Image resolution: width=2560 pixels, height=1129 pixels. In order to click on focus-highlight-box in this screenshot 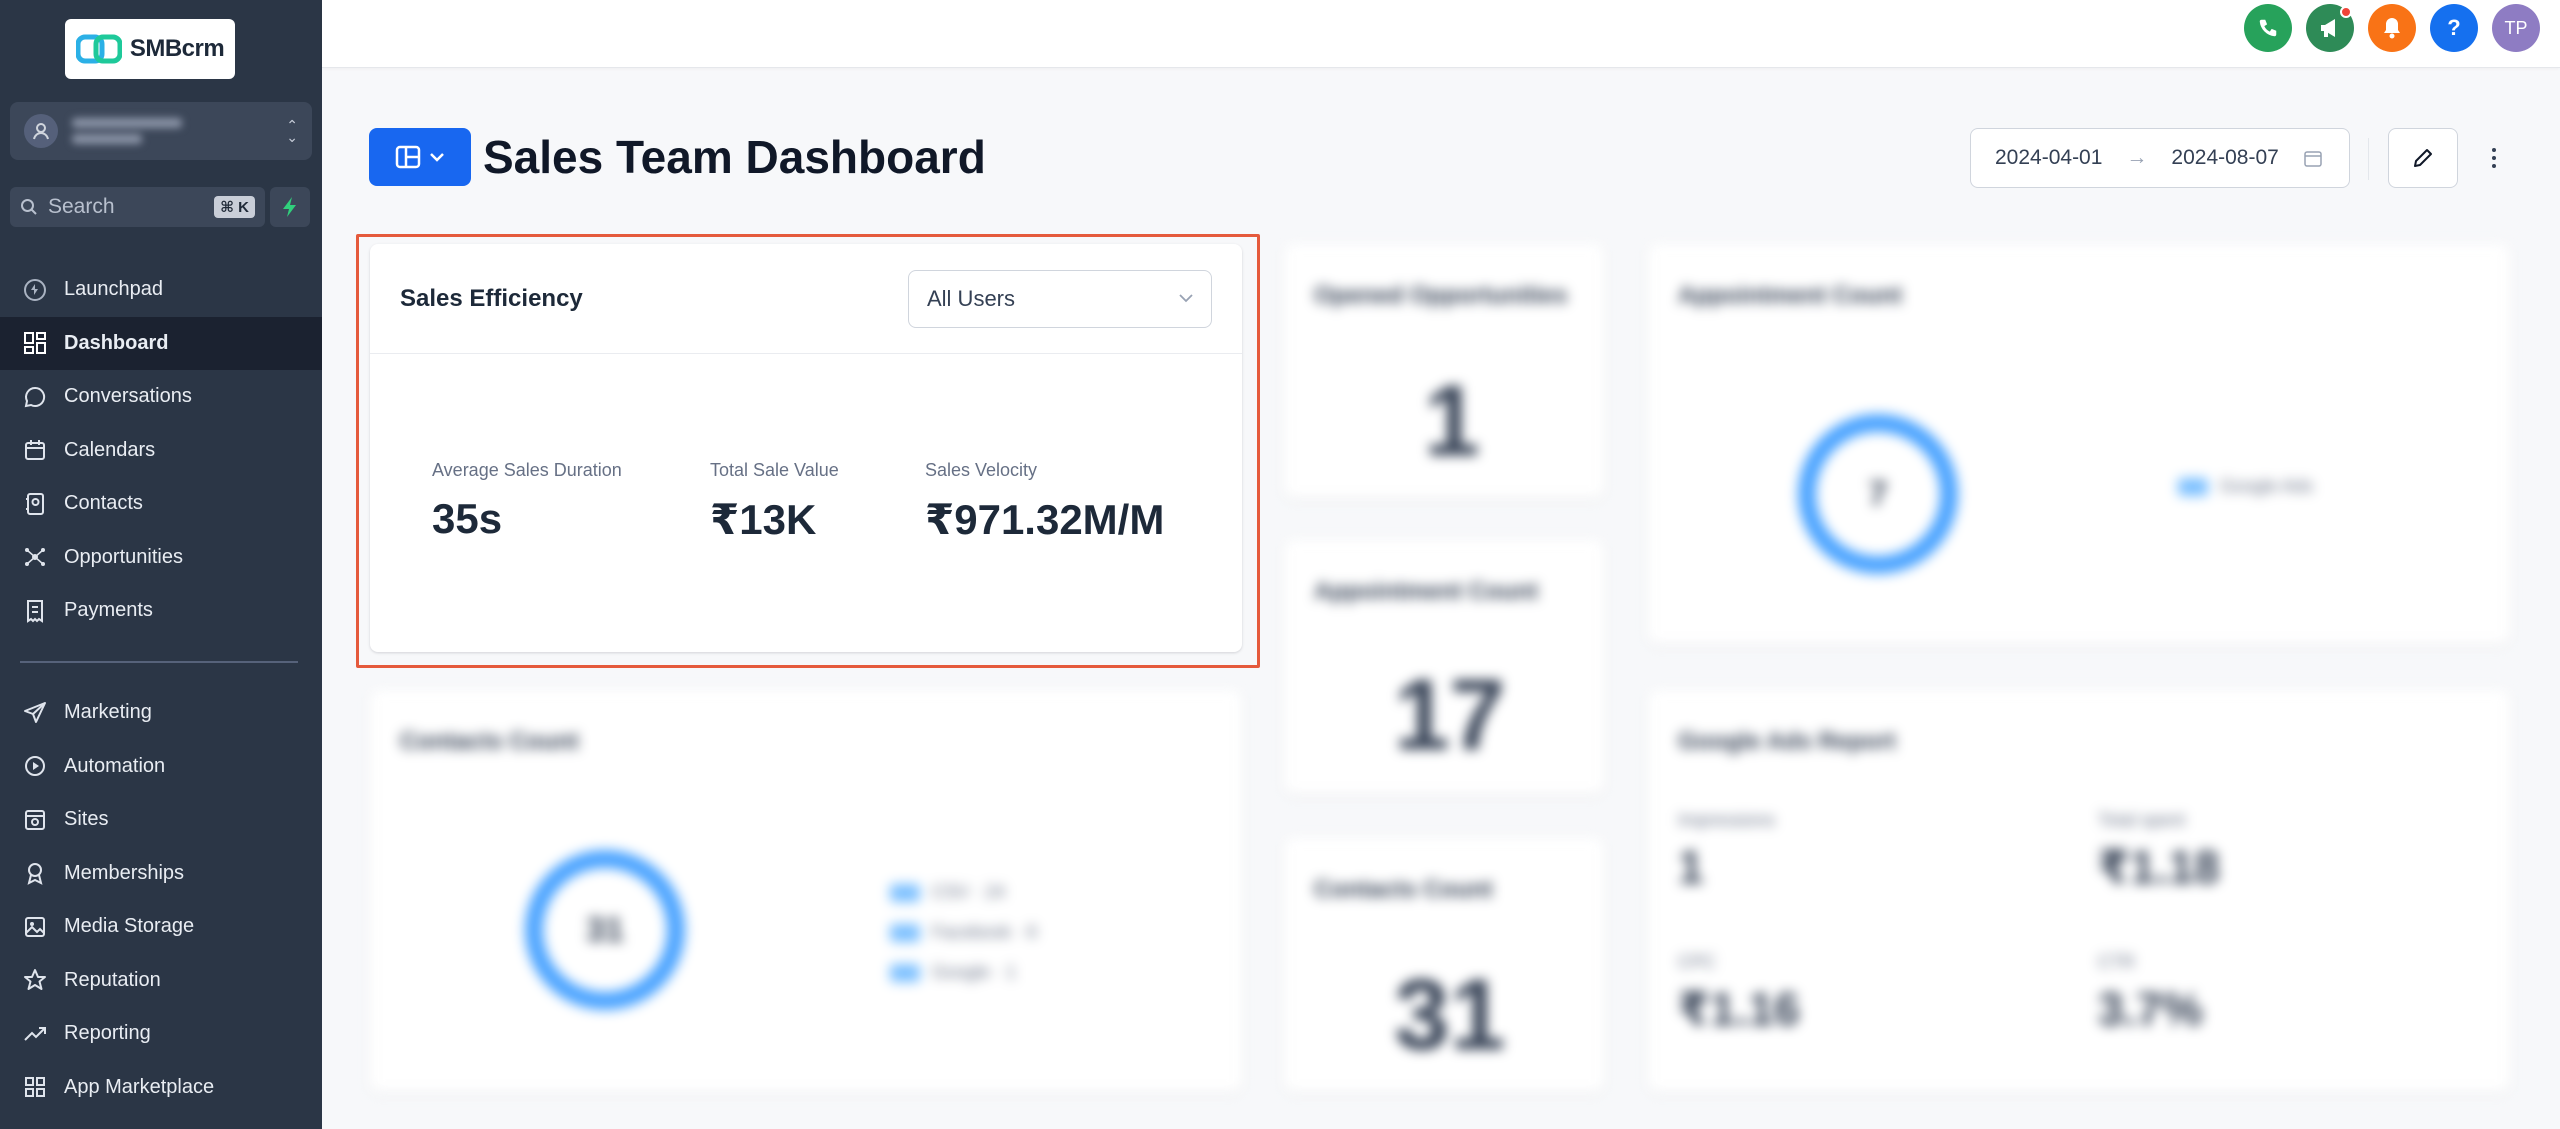, I will do `click(808, 451)`.